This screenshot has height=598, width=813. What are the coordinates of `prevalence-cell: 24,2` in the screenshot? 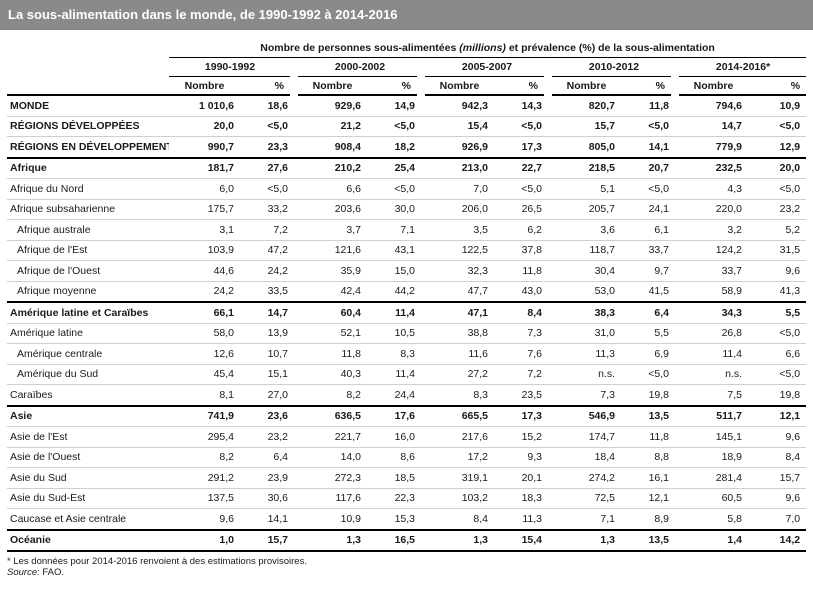 It's located at (267, 271).